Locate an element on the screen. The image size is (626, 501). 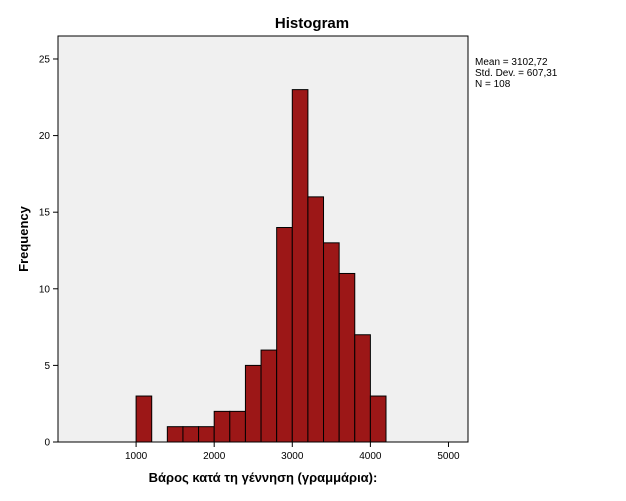
stat-std-dev: Std. Dev. = 607,31 is located at coordinates (516, 73).